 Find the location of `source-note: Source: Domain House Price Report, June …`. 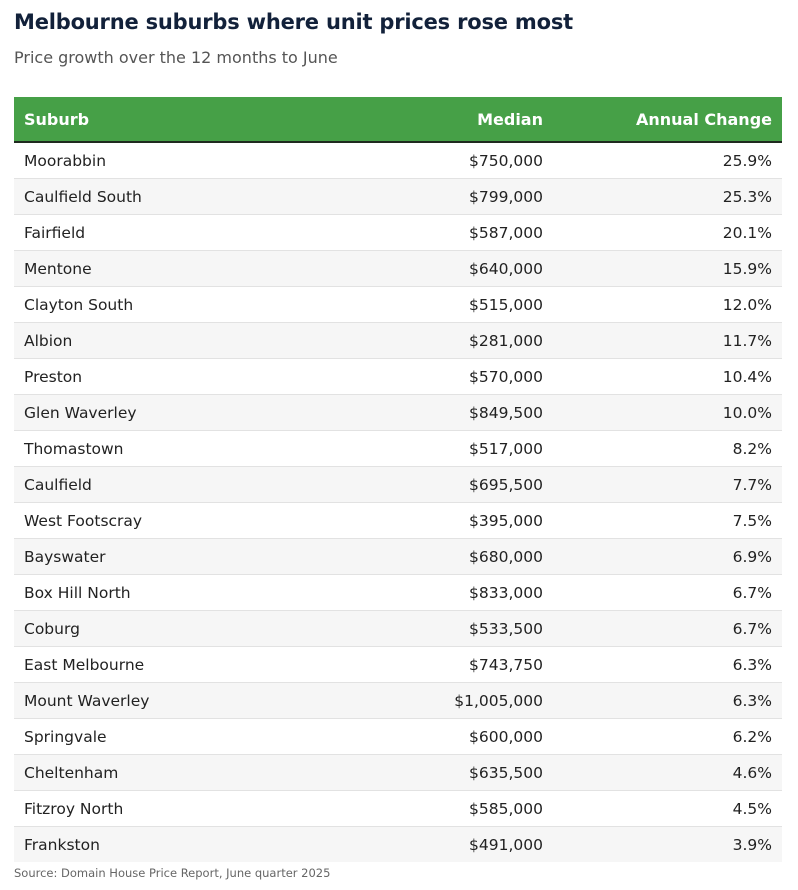

source-note: Source: Domain House Price Report, June … is located at coordinates (172, 873).